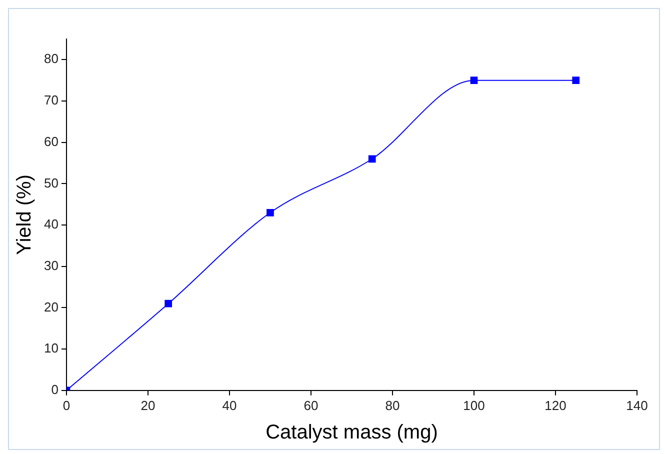  What do you see at coordinates (66, 405) in the screenshot?
I see `x-tick-label: 0` at bounding box center [66, 405].